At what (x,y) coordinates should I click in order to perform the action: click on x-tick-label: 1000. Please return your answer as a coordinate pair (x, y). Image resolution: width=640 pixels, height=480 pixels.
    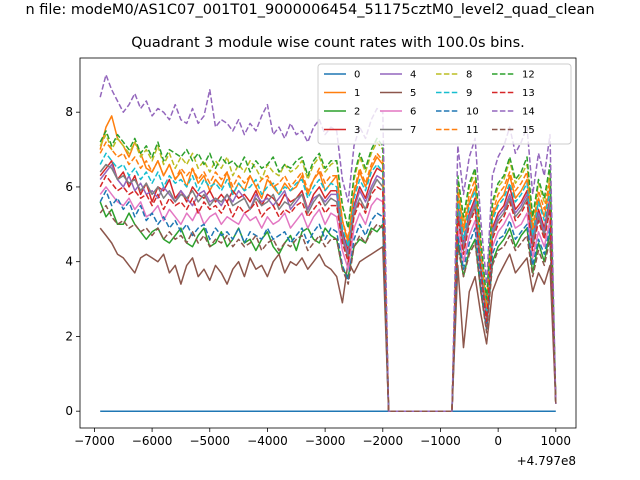
    Looking at the image, I should click on (556, 441).